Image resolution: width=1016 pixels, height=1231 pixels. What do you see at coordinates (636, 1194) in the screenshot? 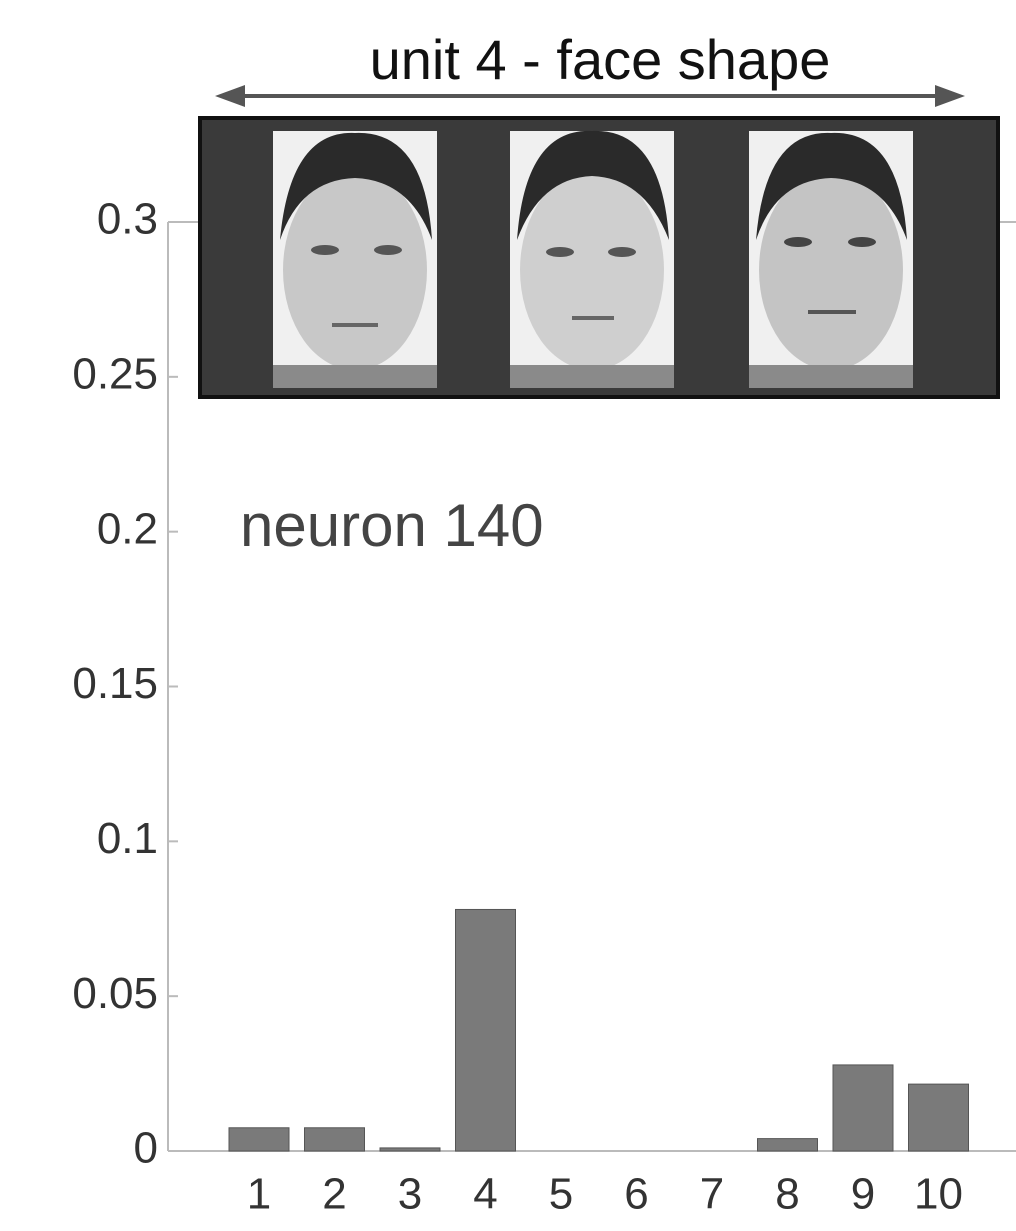
I see `x-tick-label: 6` at bounding box center [636, 1194].